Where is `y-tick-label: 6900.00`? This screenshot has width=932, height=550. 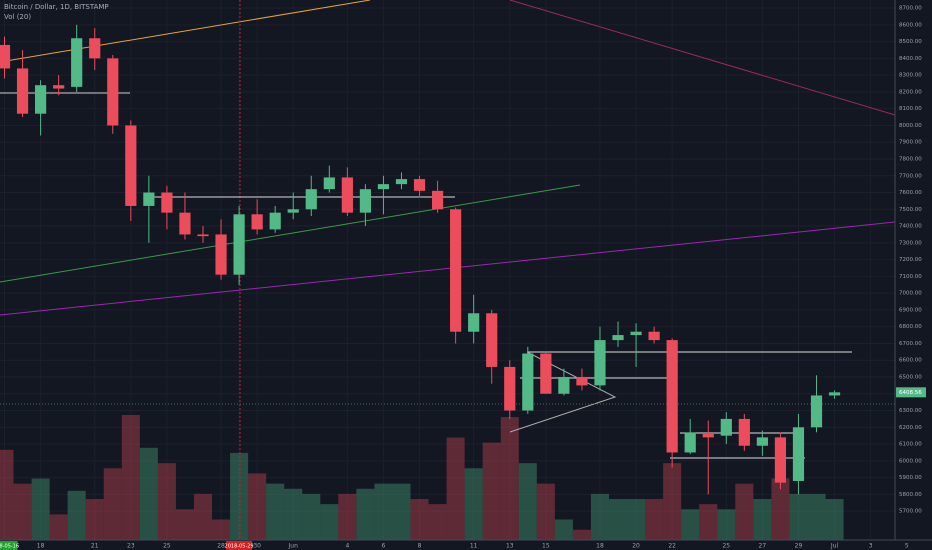 y-tick-label: 6900.00 is located at coordinates (910, 310).